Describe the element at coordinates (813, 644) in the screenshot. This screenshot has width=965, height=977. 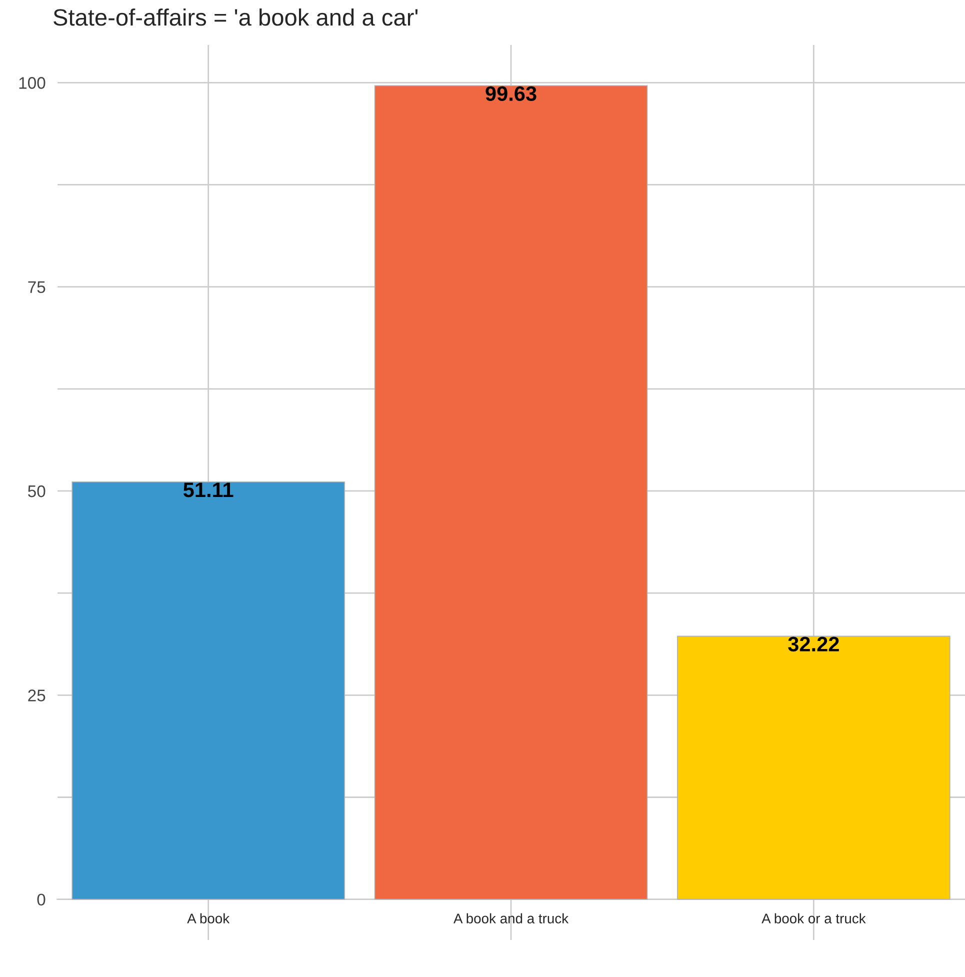
I see `data-label: 32.22` at that location.